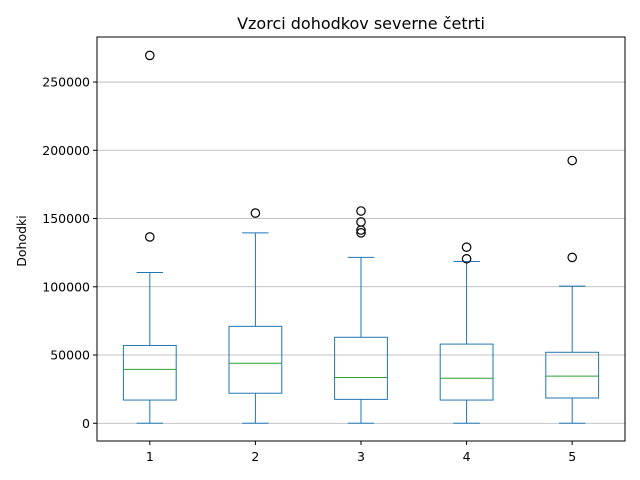  Describe the element at coordinates (86, 423) in the screenshot. I see `y-tick-label: 0` at that location.